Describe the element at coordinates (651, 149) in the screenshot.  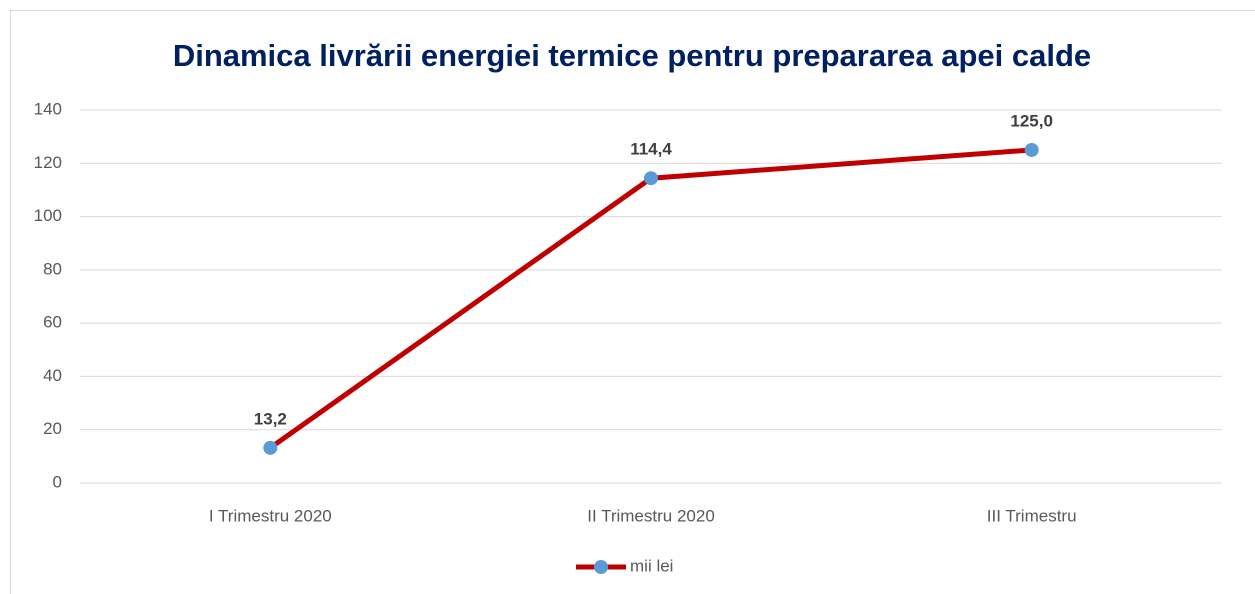
I see `data-label: 114,4` at that location.